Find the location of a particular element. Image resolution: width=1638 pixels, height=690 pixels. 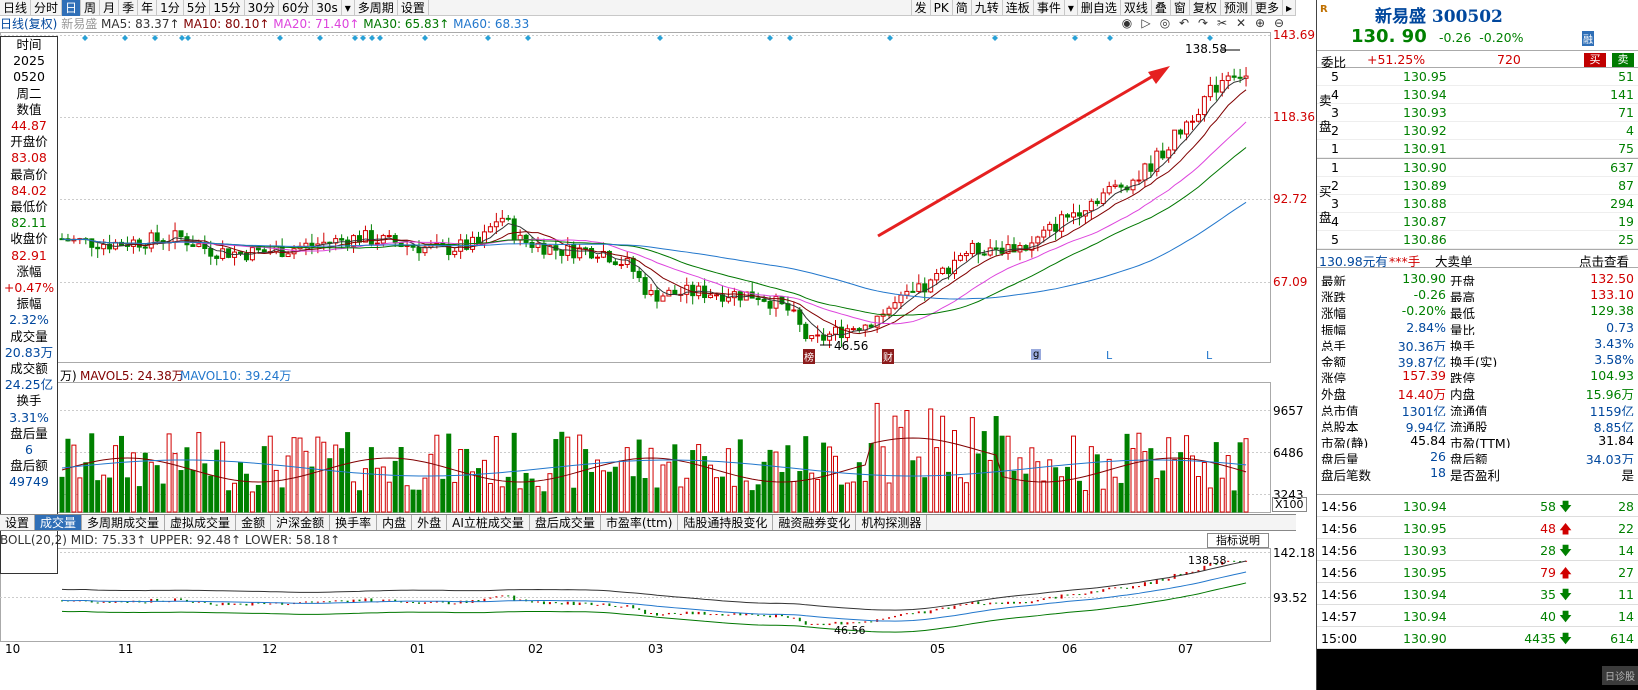

buy-button: 买 is located at coordinates (1595, 60).